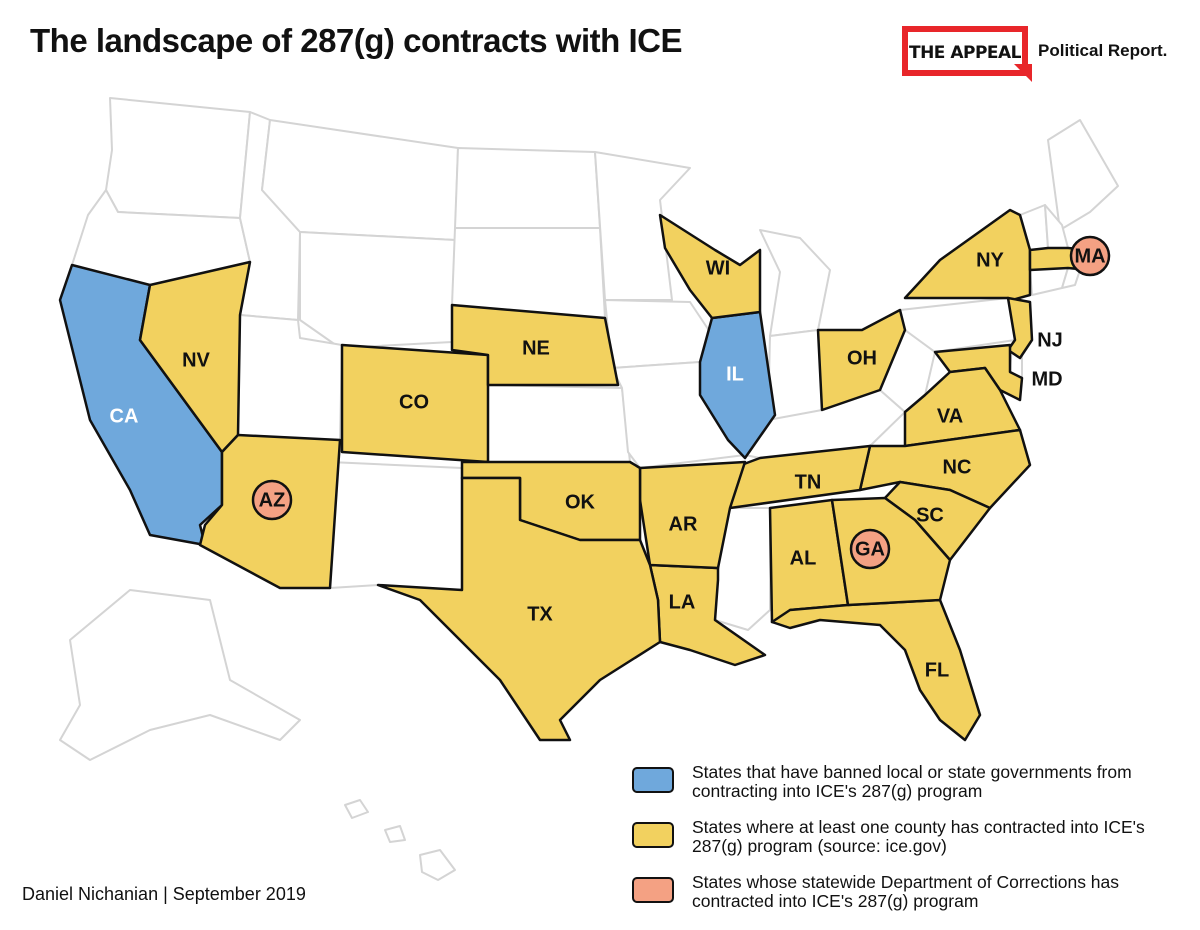  I want to click on state-label-tx: TX, so click(540, 614).